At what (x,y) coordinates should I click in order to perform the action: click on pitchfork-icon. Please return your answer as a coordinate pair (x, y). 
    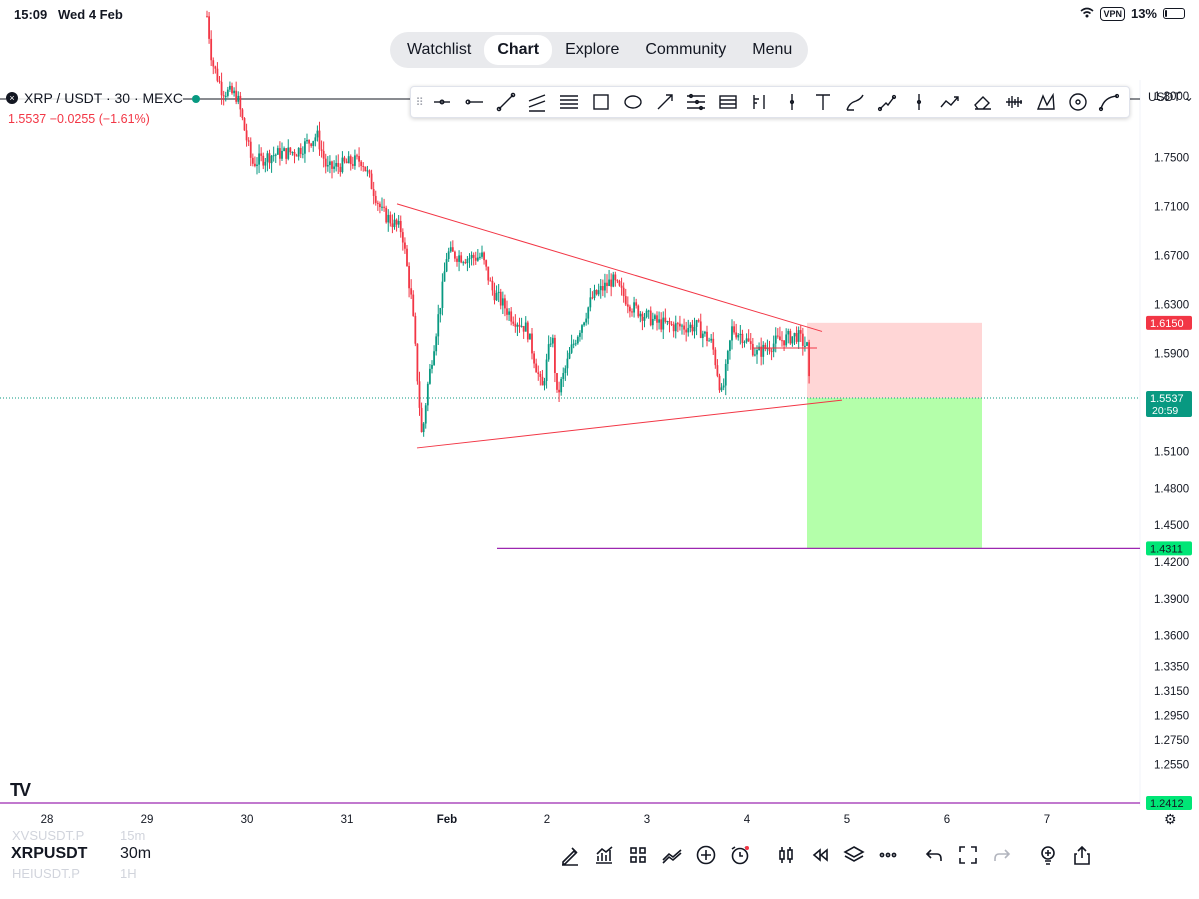
    Looking at the image, I should click on (696, 102).